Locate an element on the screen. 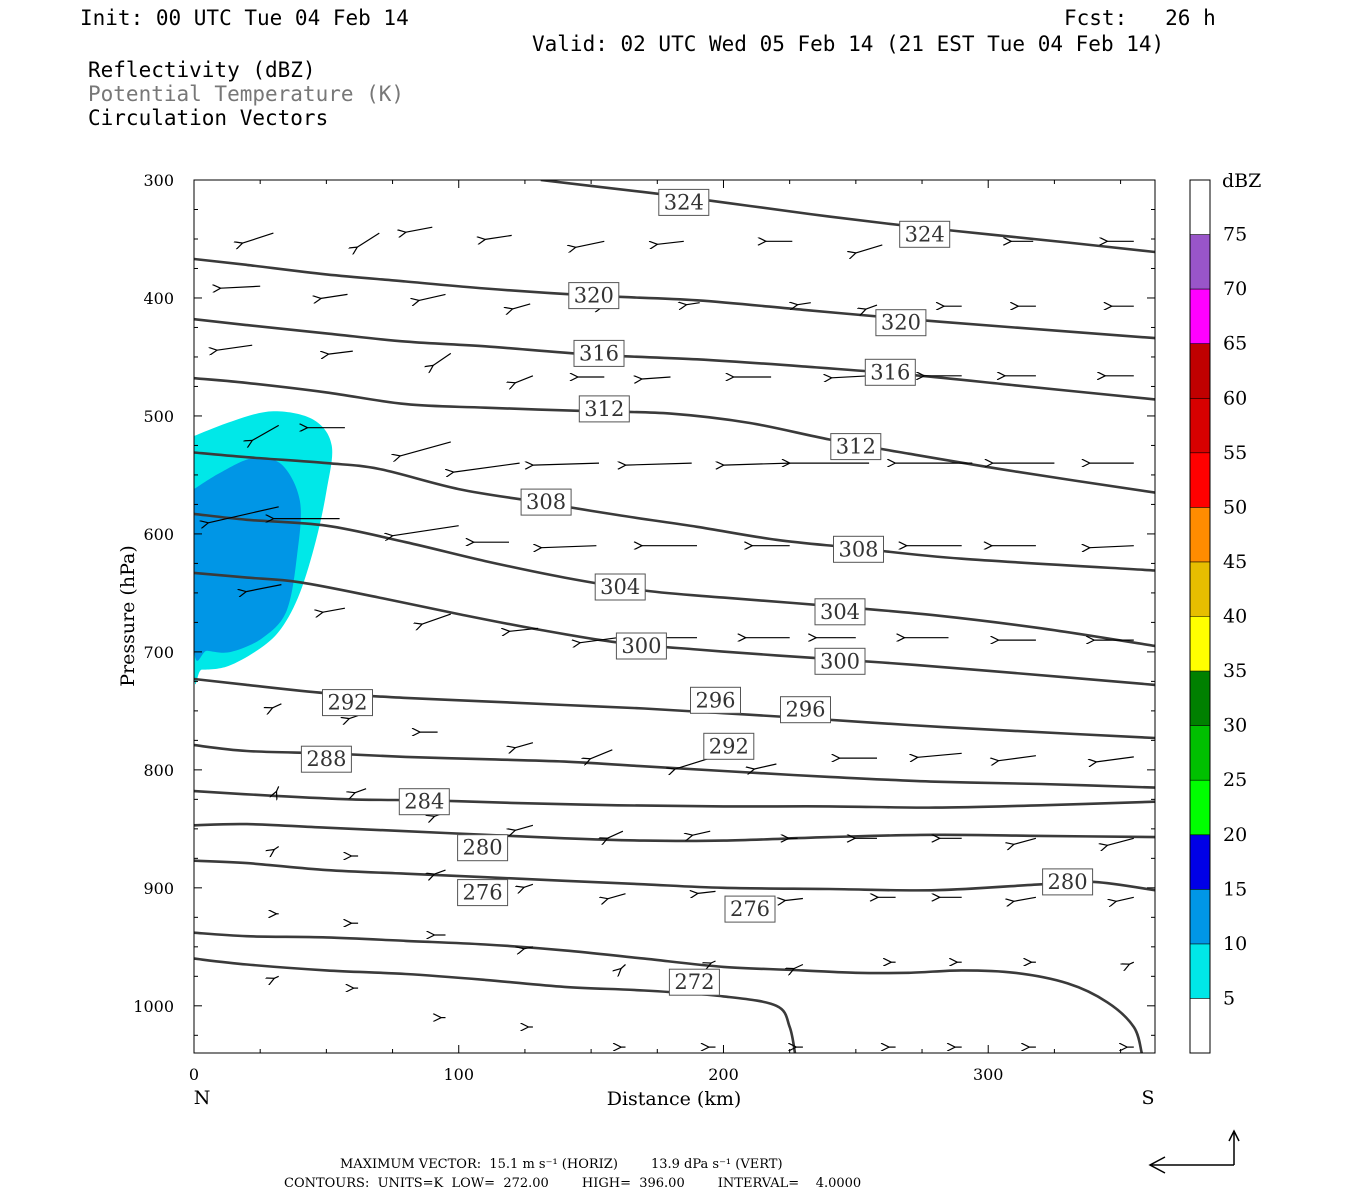 Image resolution: width=1350 pixels, height=1200 pixels. x-tick-label: 200 is located at coordinates (723, 1074).